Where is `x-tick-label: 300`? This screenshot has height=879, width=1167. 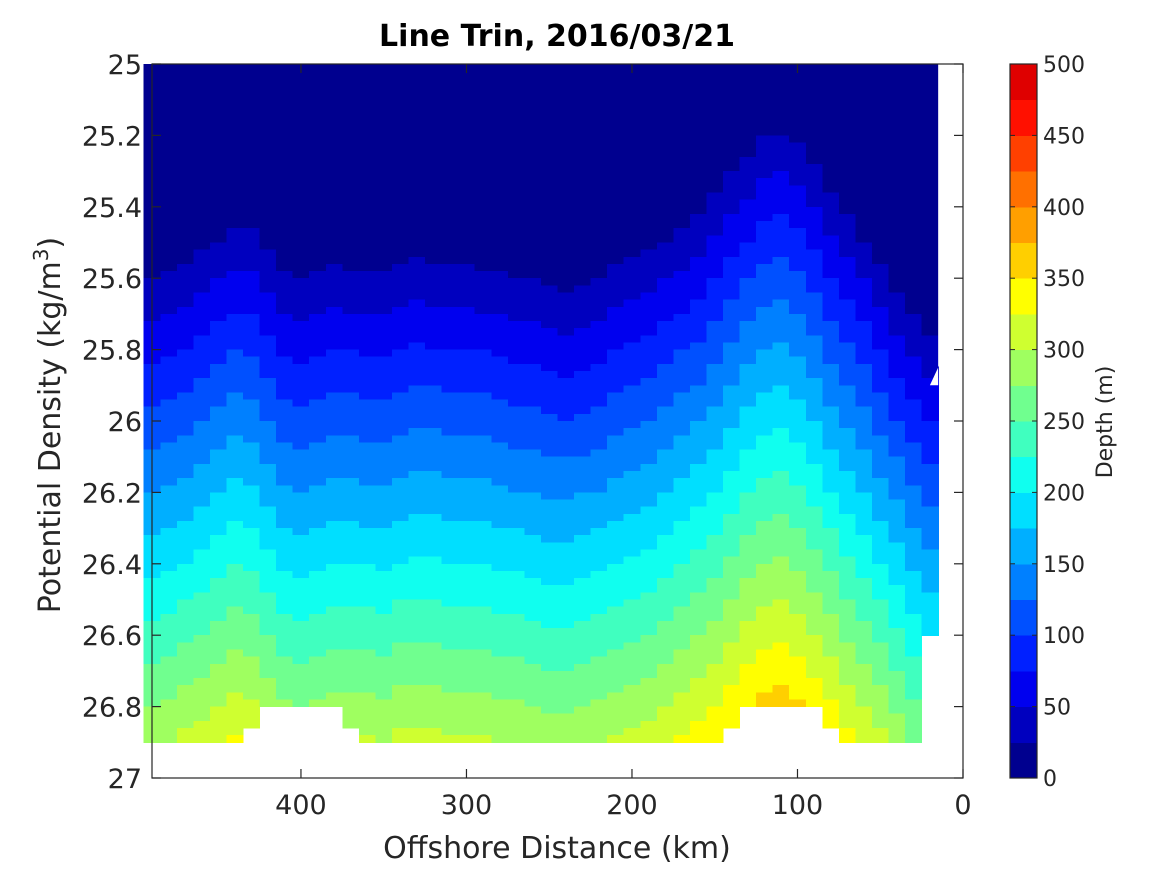 x-tick-label: 300 is located at coordinates (467, 805).